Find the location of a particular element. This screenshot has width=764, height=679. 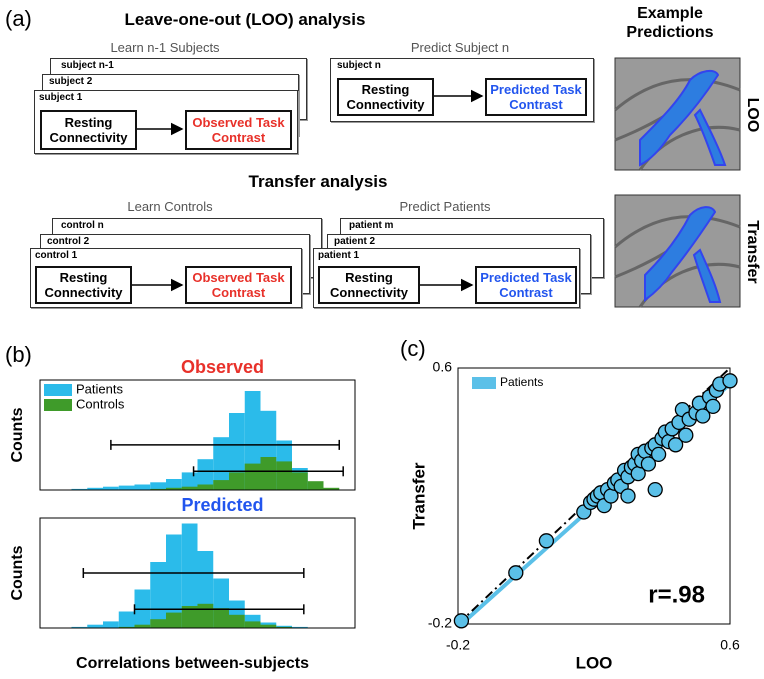

annotation: r=.98 is located at coordinates (676, 594).